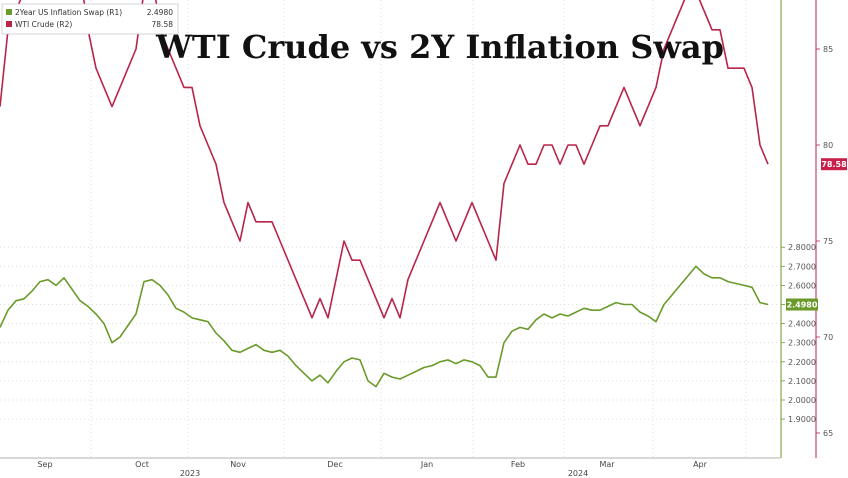  I want to click on legend-box, so click(90, 19).